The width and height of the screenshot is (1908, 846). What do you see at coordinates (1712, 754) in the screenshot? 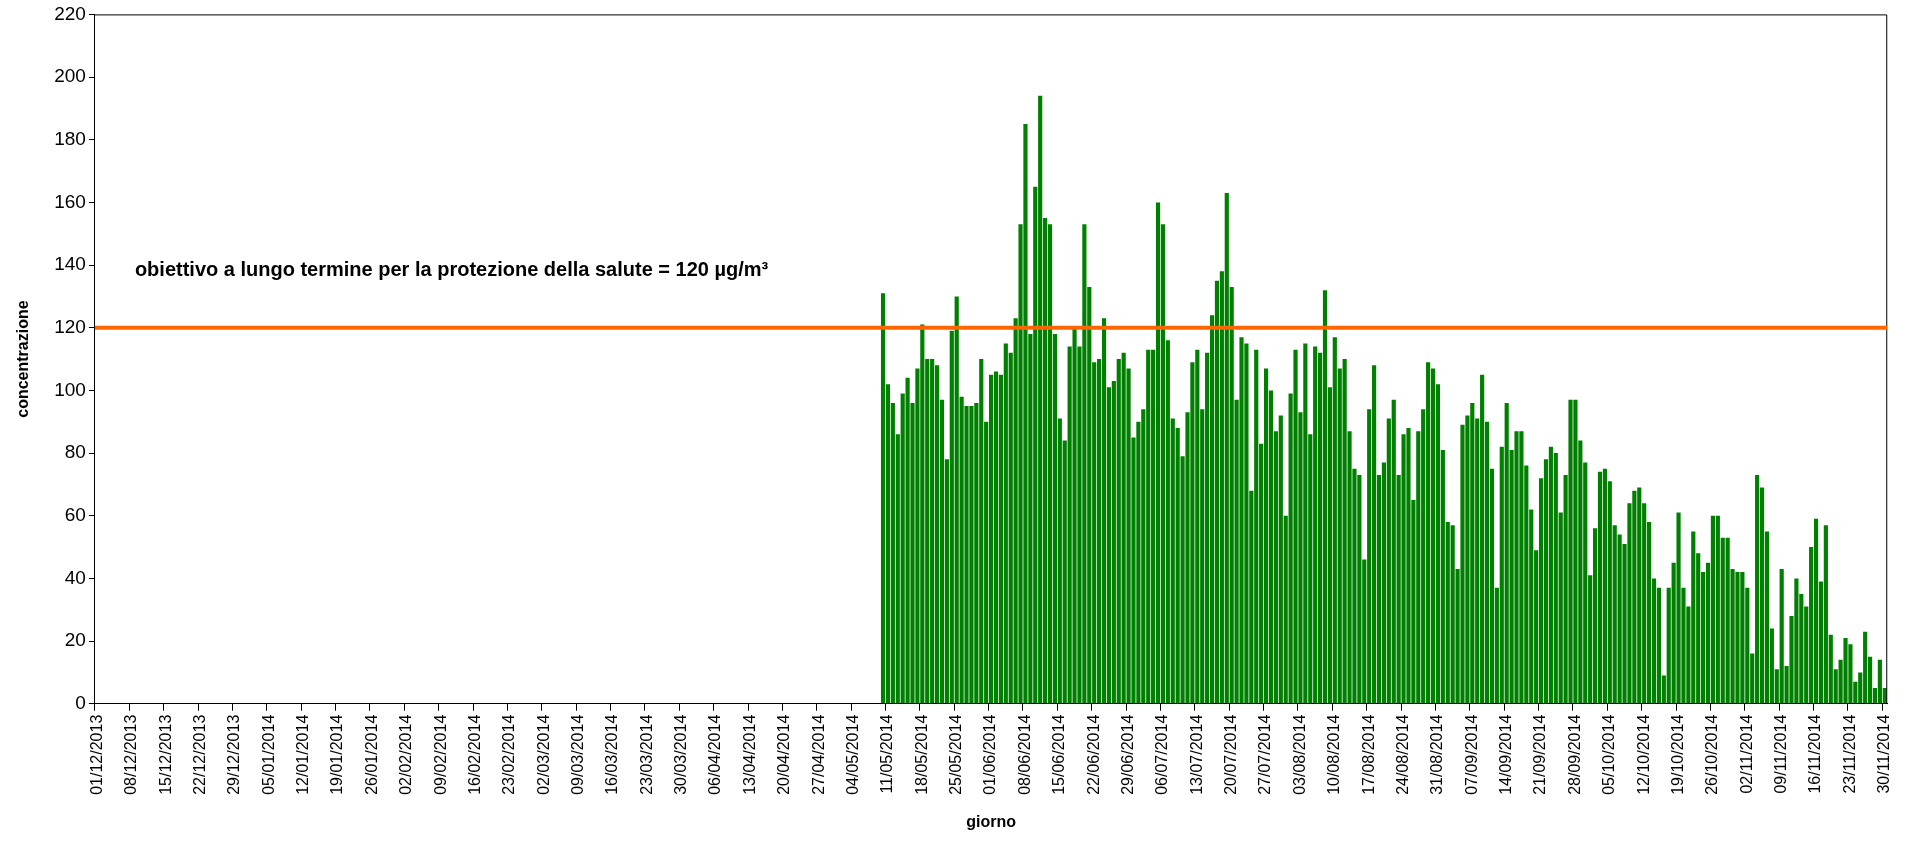
I see `x-tick-label: 26/10/2014` at bounding box center [1712, 754].